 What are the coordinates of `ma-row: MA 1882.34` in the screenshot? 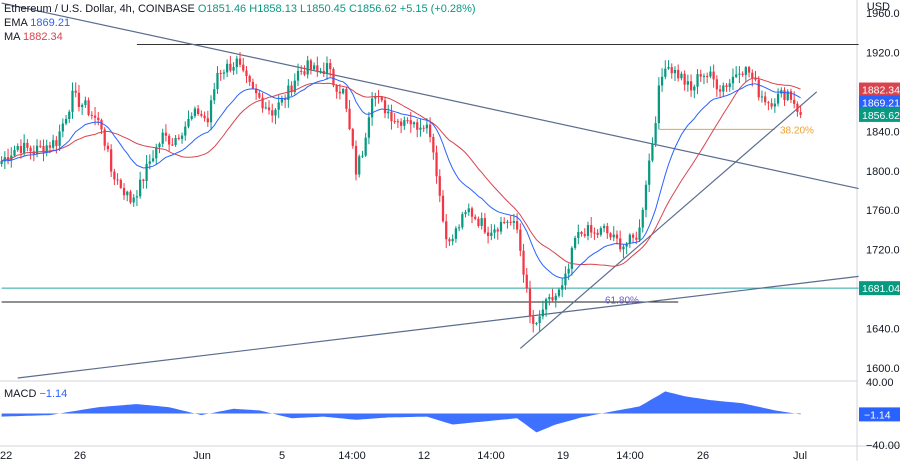 It's located at (240, 37).